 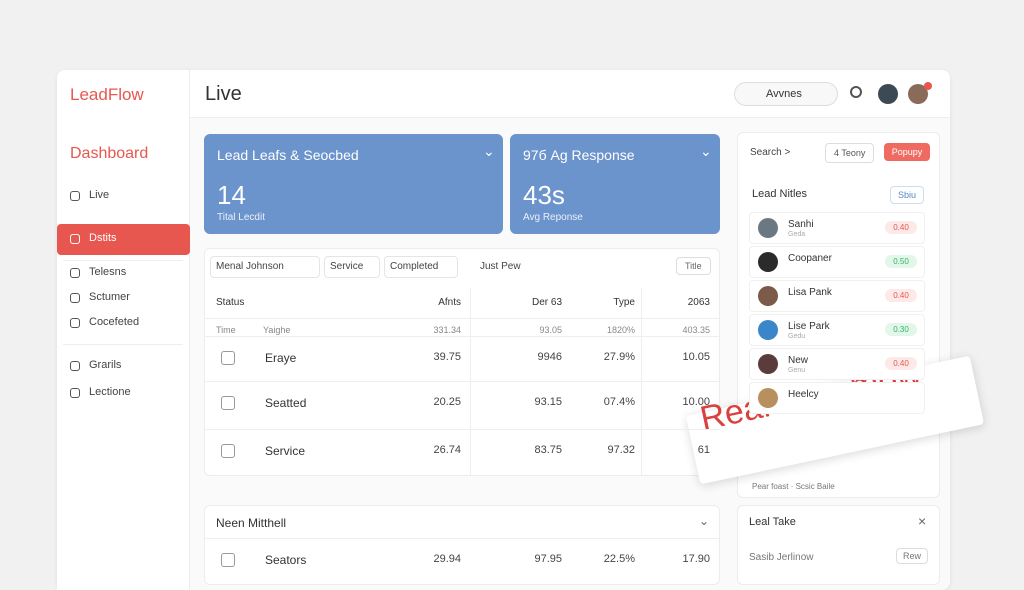 I want to click on sidebar, so click(x=123, y=330).